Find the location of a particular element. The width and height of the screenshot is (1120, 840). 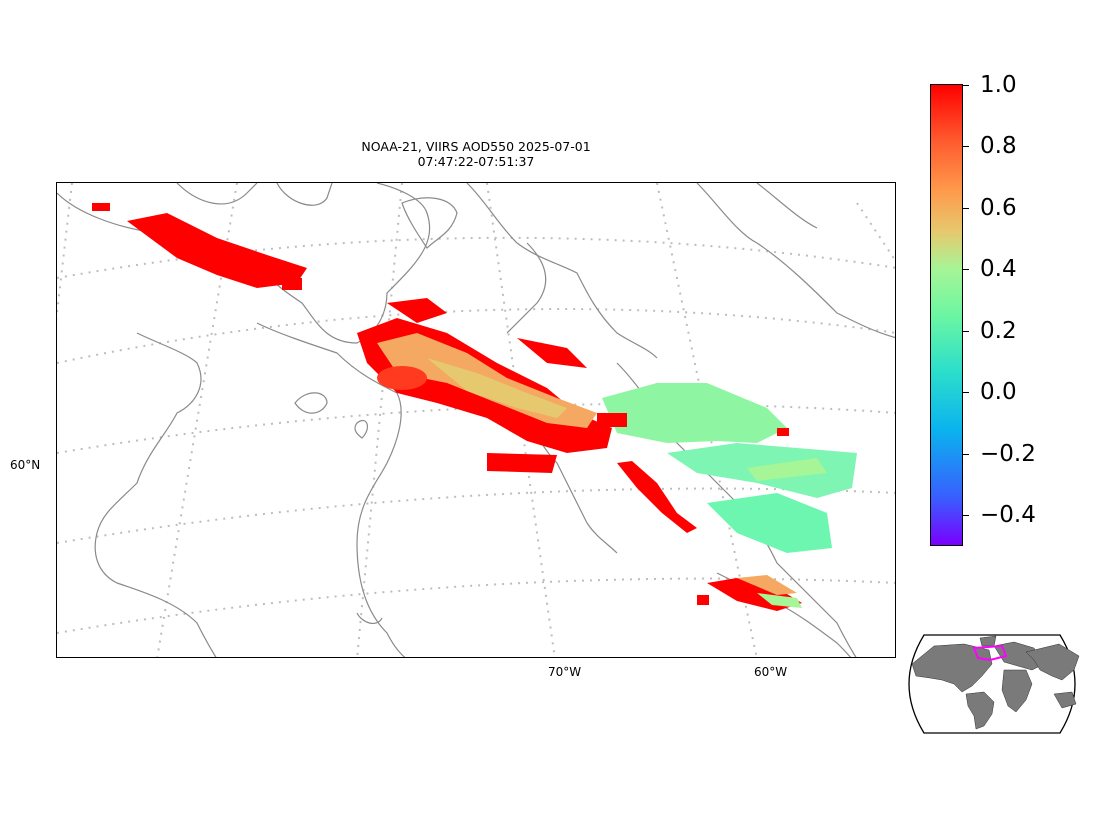

map-title-line2: 07:47:22-07:51:37 is located at coordinates (476, 161).